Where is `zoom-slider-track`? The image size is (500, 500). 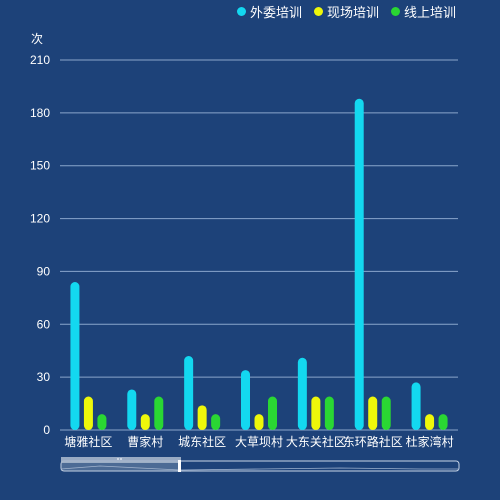
zoom-slider-track is located at coordinates (260, 466).